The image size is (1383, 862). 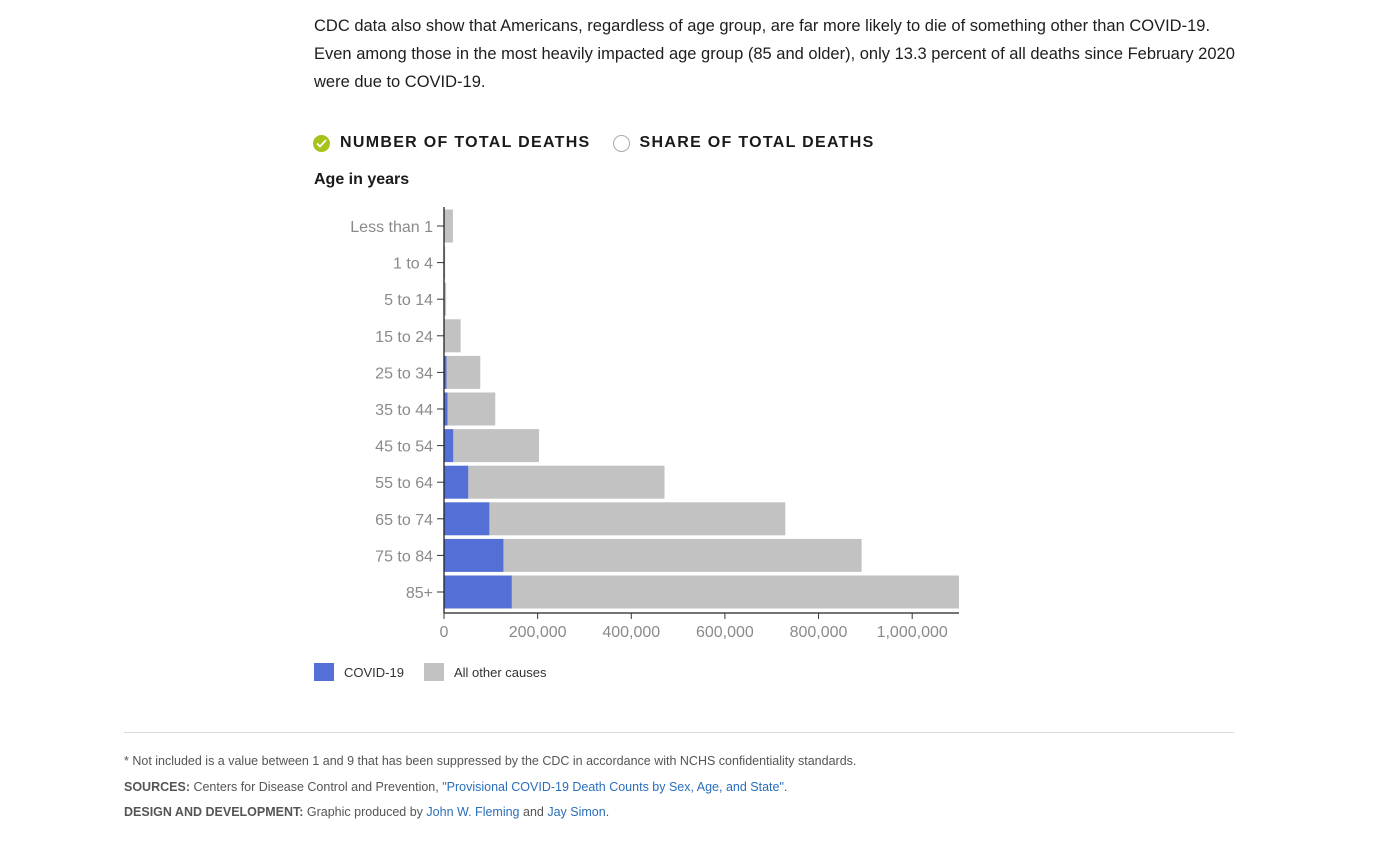 What do you see at coordinates (404, 520) in the screenshot?
I see `y-tick-label: 65 to 74` at bounding box center [404, 520].